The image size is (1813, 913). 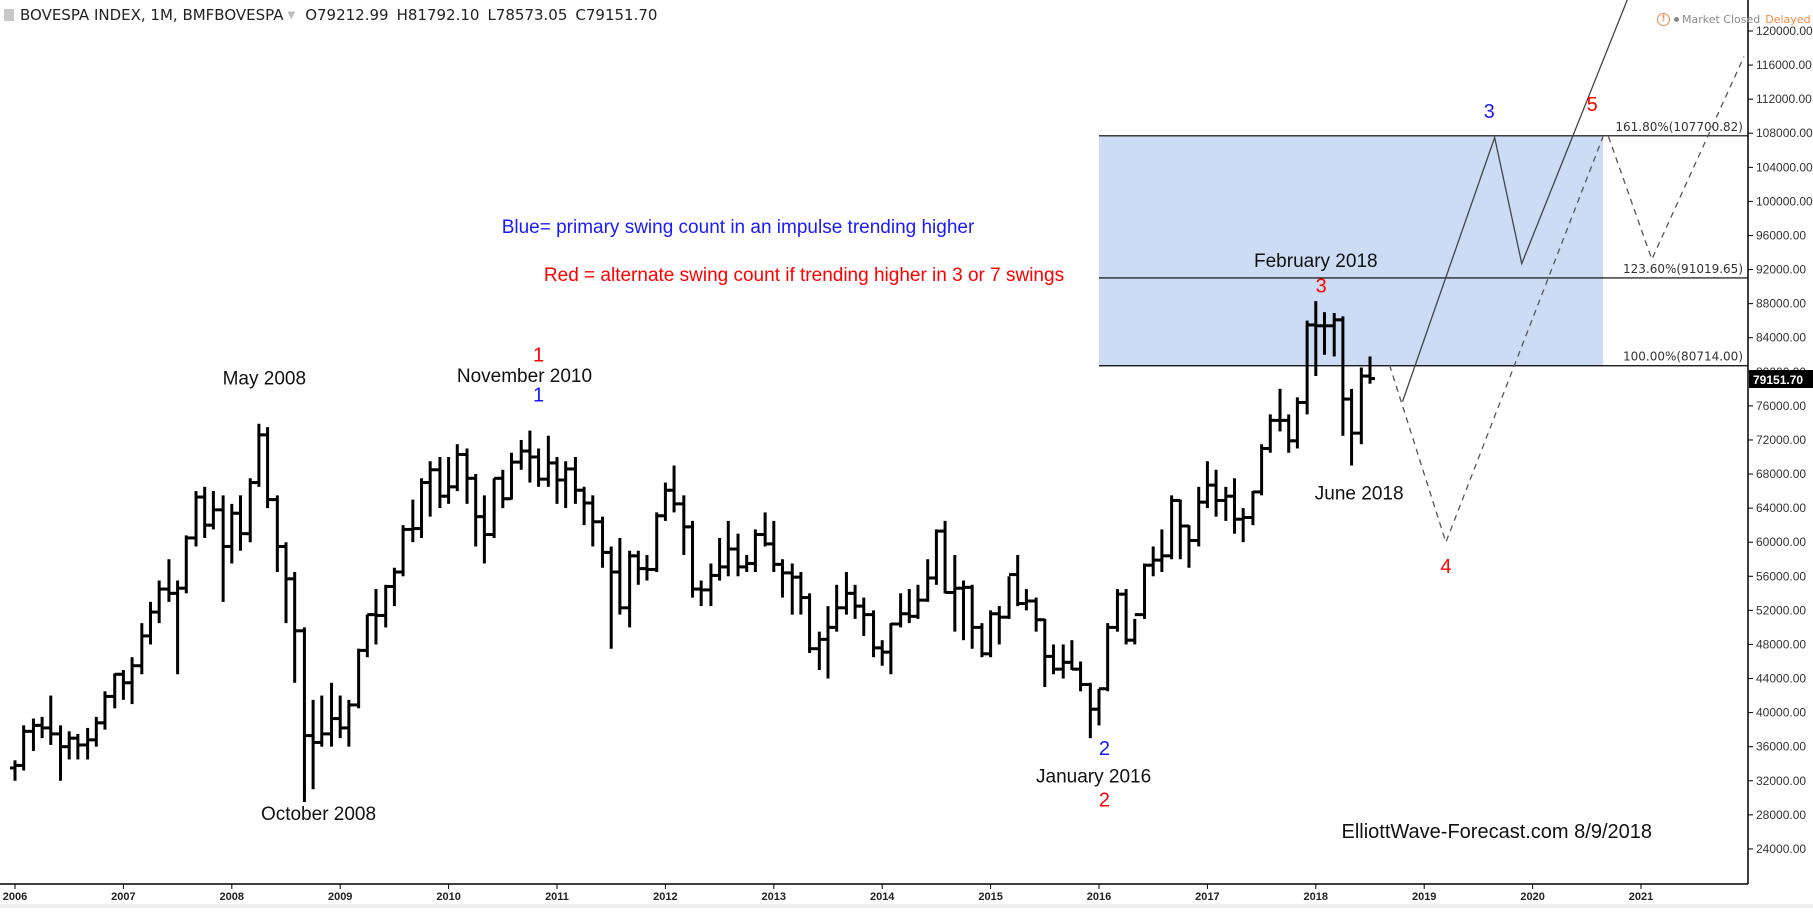 I want to click on y-tick-label: 32000.00, so click(x=1781, y=781).